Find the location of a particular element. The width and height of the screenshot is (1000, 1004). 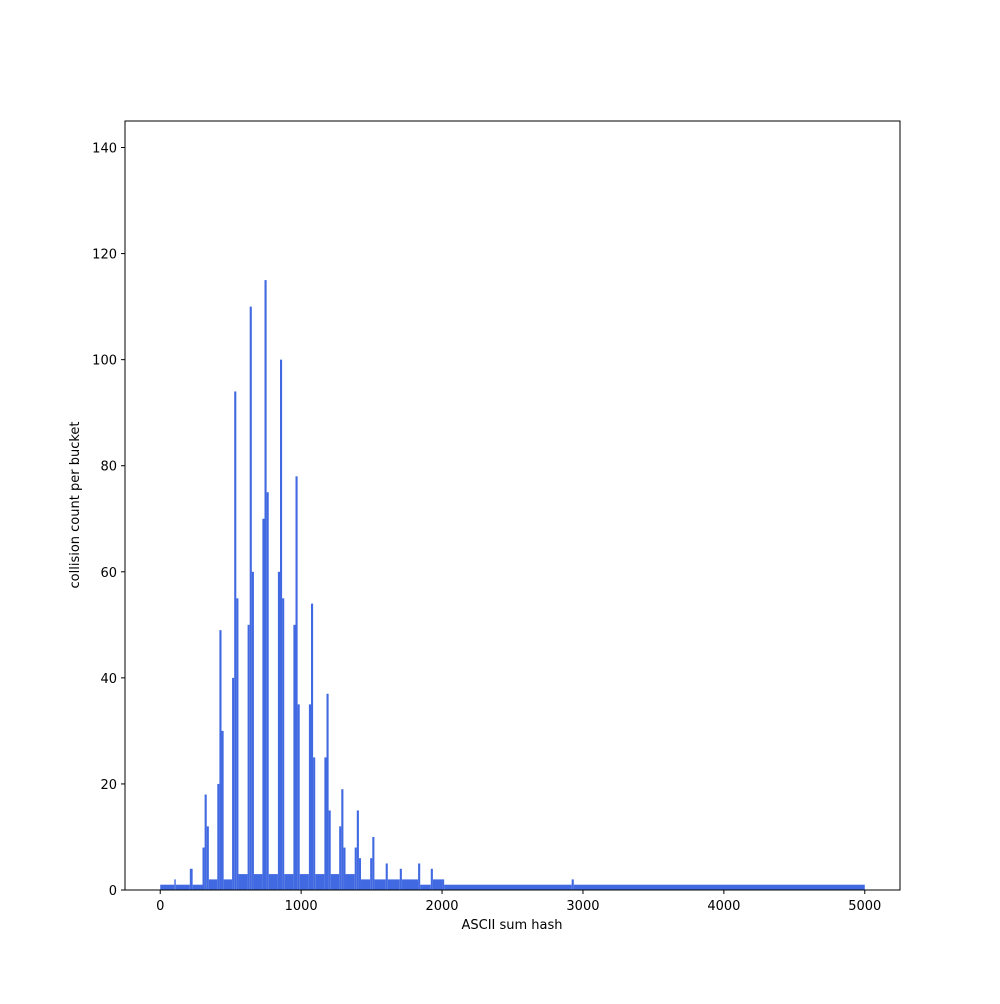

x-tick-label: 5000 is located at coordinates (864, 906).